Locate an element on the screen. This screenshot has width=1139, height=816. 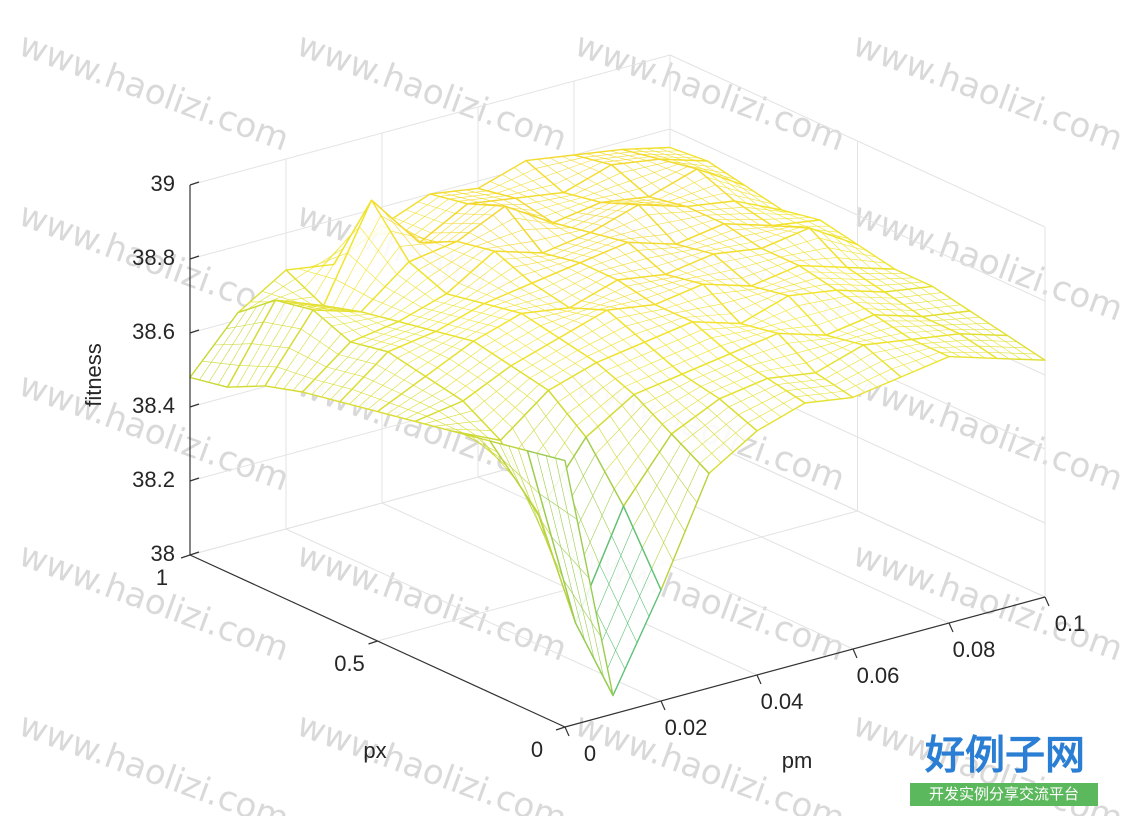
x-tick-label: 0 is located at coordinates (590, 753).